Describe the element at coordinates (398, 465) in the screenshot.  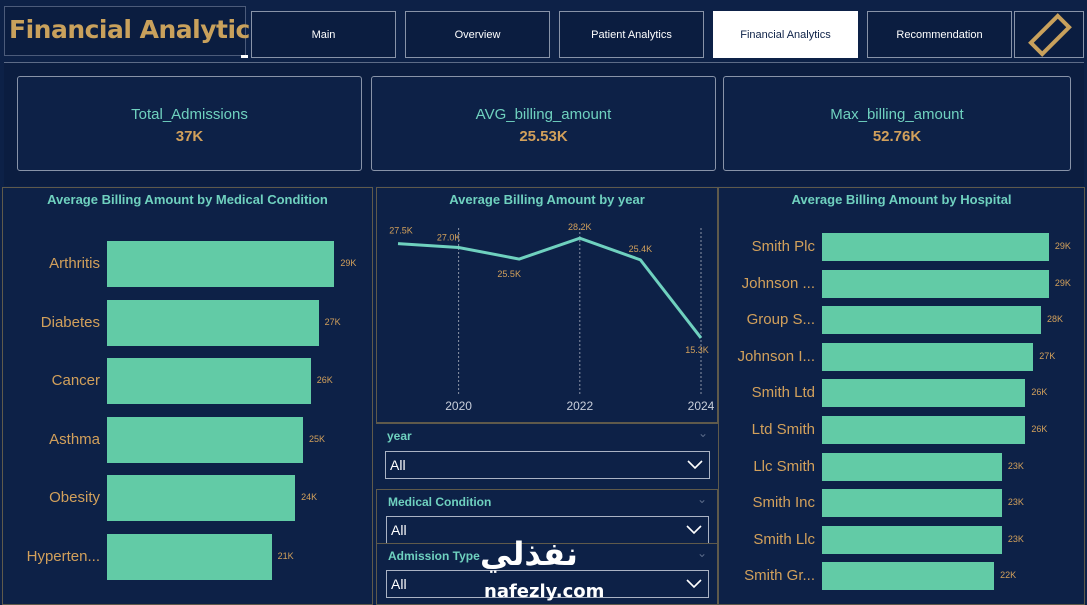
I see `year-dropdown-value: All` at that location.